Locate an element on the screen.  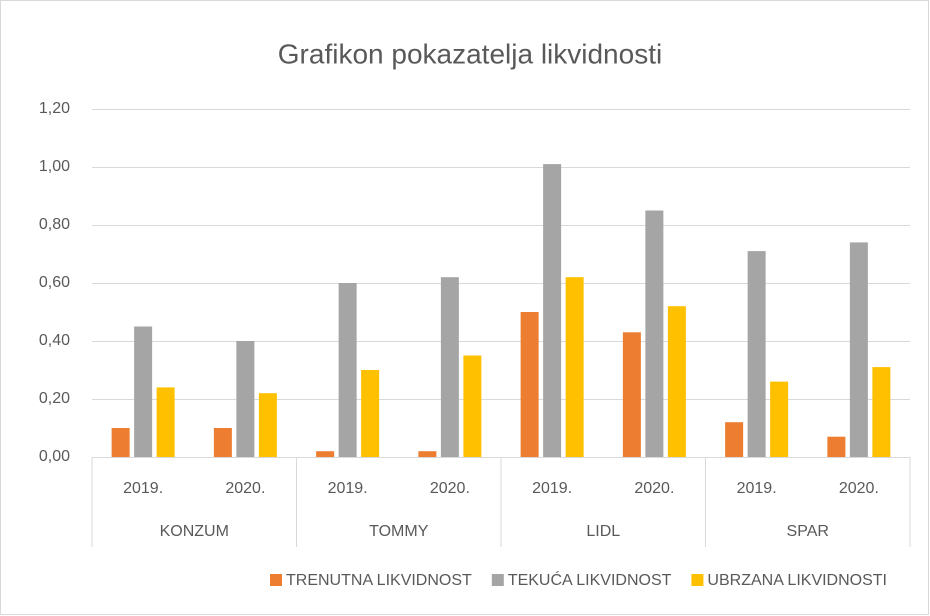
y-tick-label: 1,20 is located at coordinates (54, 108).